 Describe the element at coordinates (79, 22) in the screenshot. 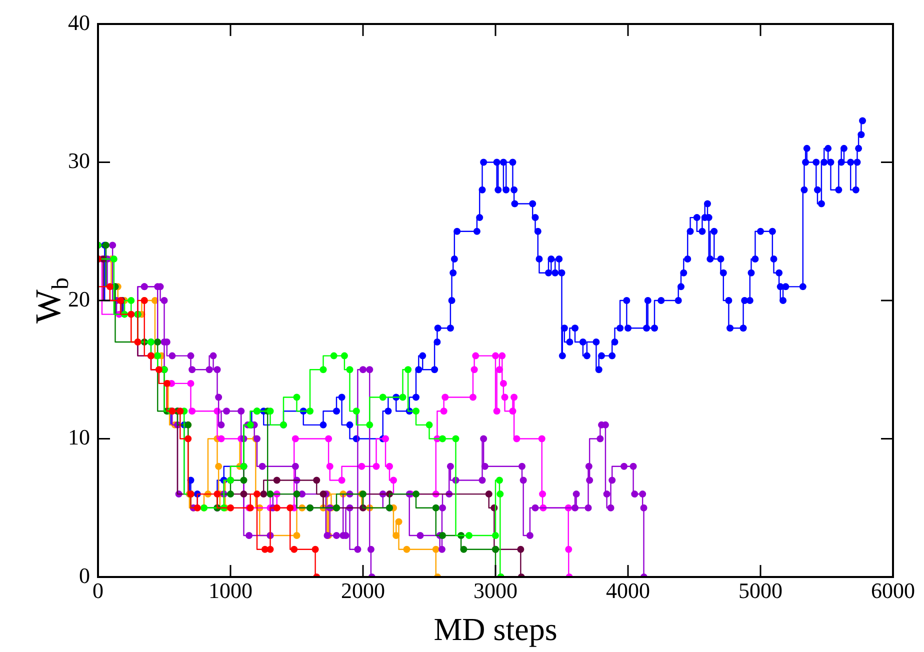

I see `y-tick-label: 40` at that location.